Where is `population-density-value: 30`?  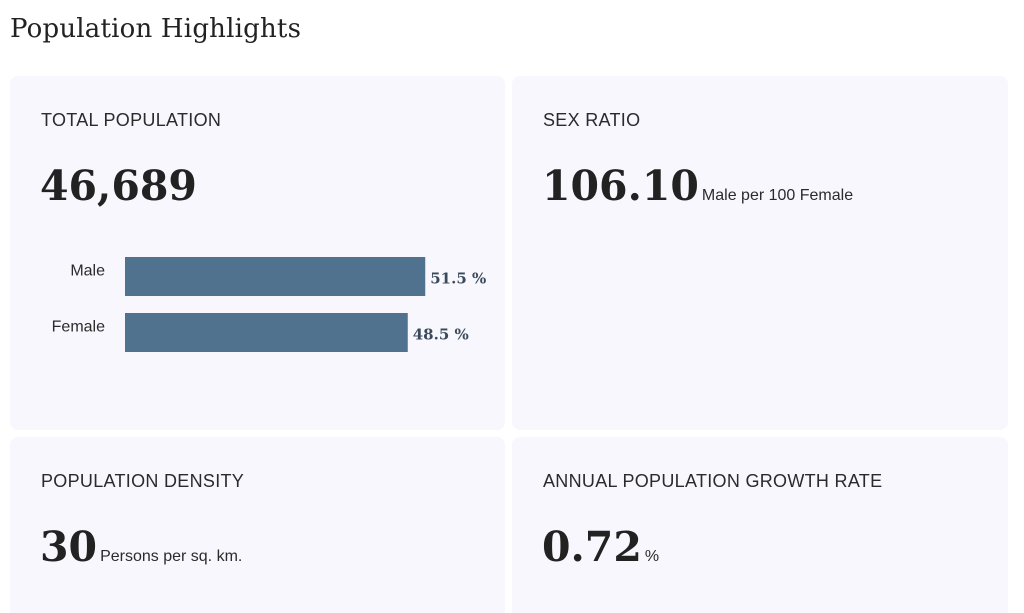 population-density-value: 30 is located at coordinates (69, 547).